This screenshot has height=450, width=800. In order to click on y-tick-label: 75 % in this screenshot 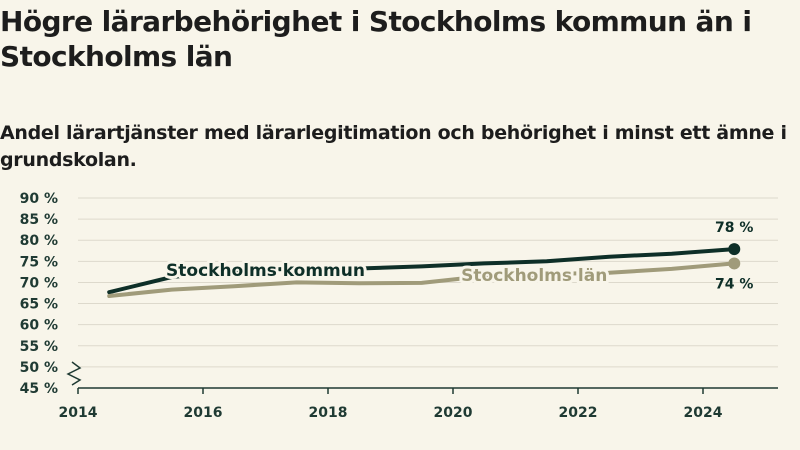, I will do `click(39, 262)`.